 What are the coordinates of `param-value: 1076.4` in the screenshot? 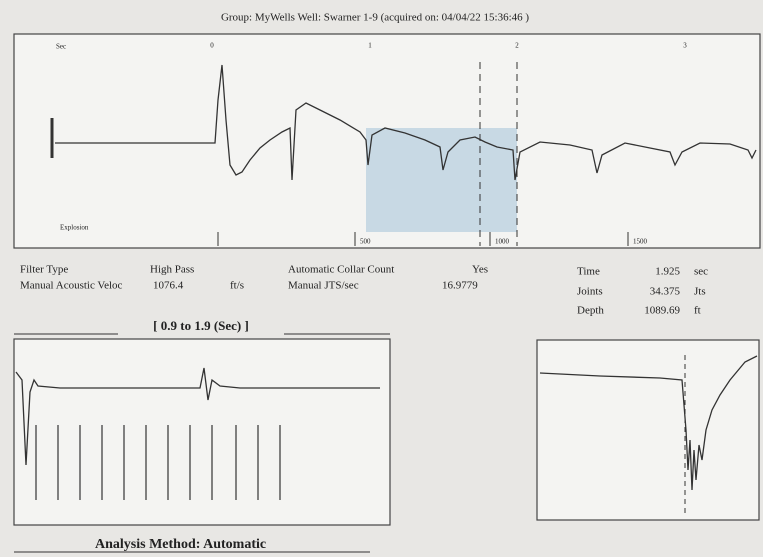 It's located at (168, 286).